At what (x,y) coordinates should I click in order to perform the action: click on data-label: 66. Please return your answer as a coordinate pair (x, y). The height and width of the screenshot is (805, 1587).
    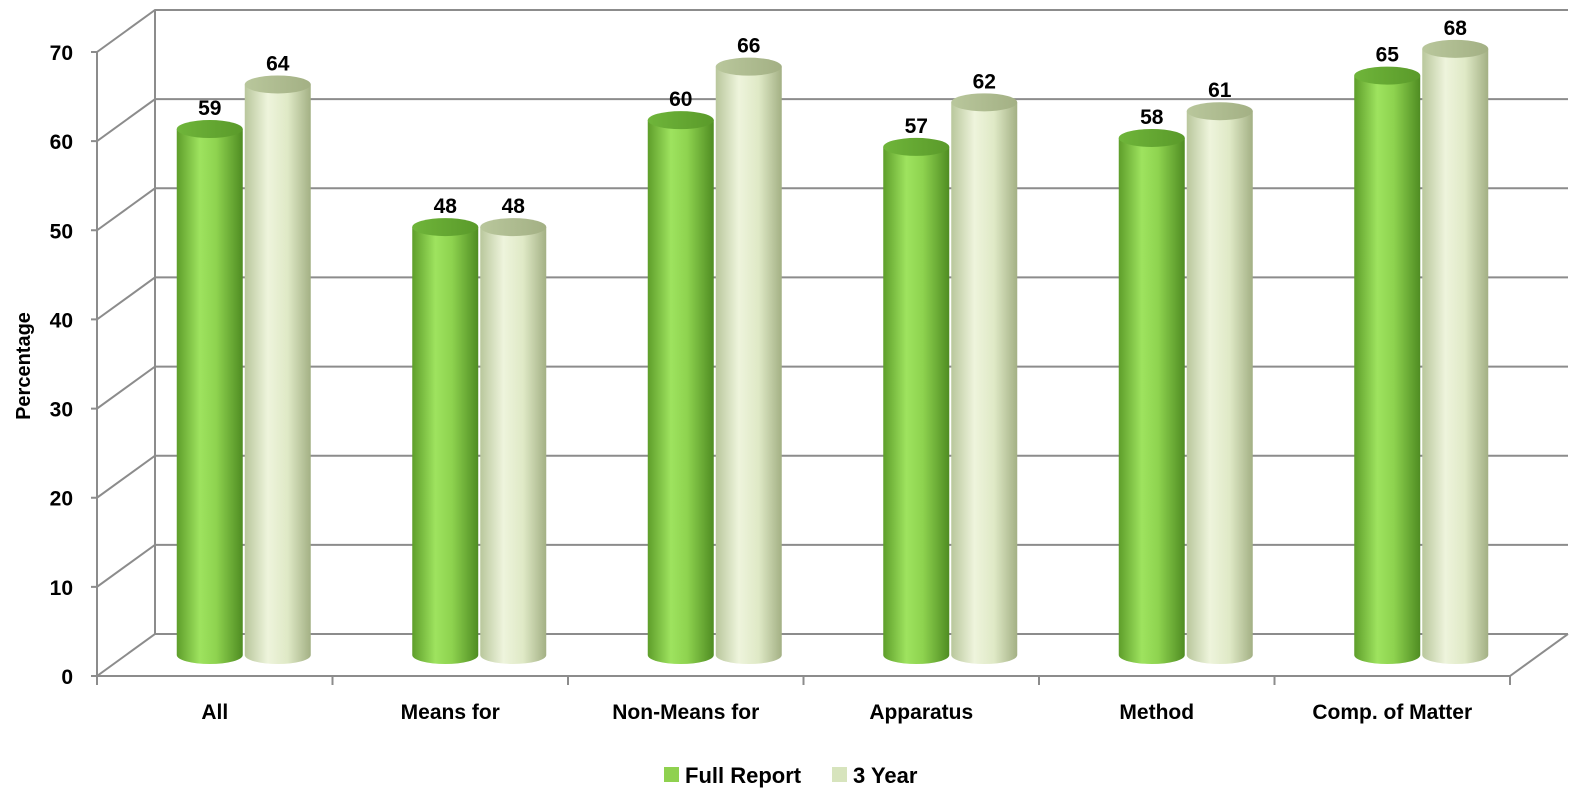
    Looking at the image, I should click on (748, 46).